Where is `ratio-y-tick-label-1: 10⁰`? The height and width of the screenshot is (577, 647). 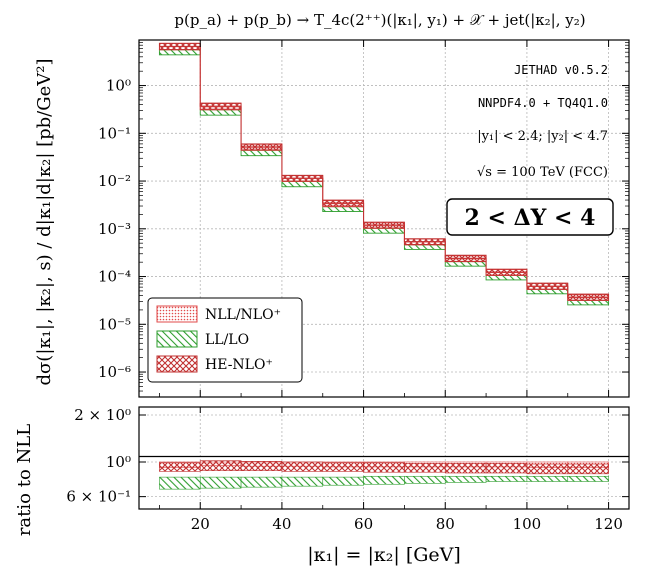 ratio-y-tick-label-1: 10⁰ is located at coordinates (118, 462).